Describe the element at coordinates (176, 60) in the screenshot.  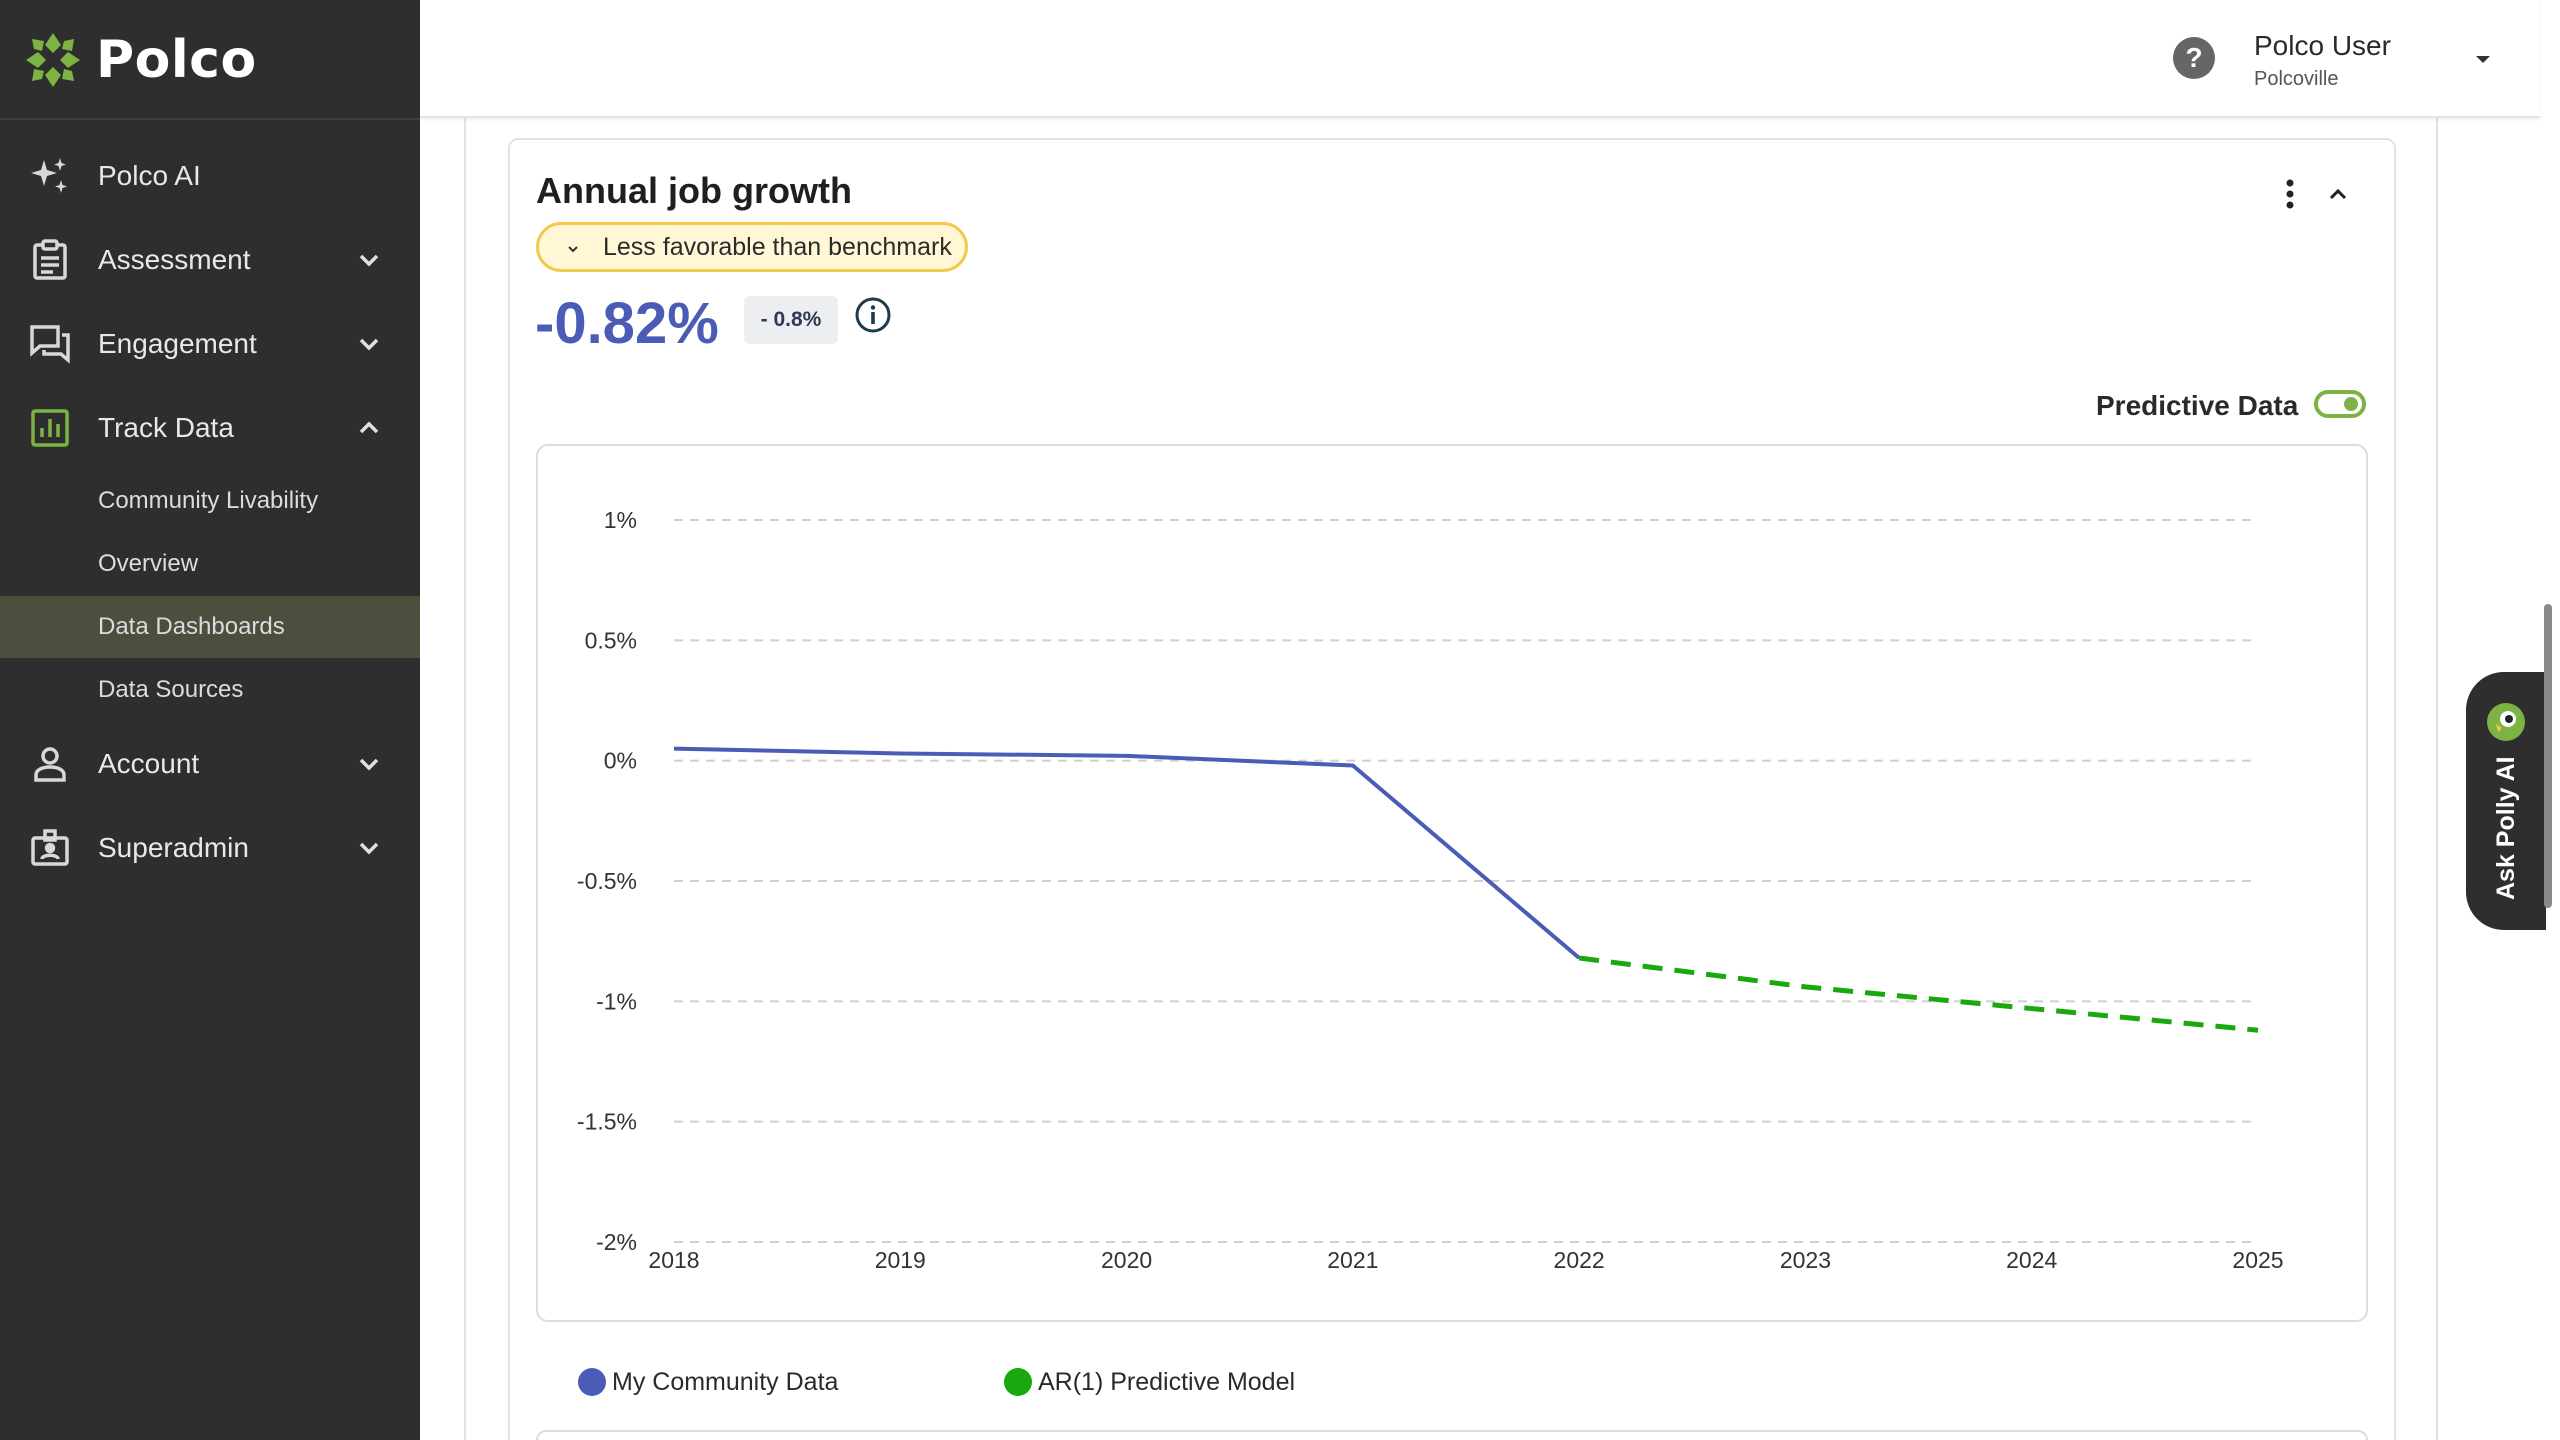
I see `brand-name: Polco` at that location.